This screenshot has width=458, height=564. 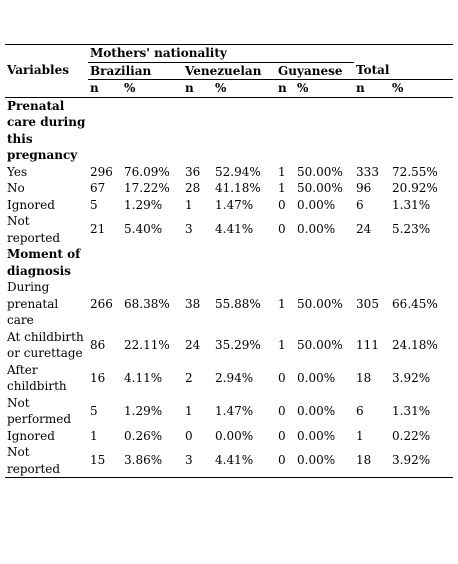 I want to click on cell: 24.18%, so click(x=415, y=344).